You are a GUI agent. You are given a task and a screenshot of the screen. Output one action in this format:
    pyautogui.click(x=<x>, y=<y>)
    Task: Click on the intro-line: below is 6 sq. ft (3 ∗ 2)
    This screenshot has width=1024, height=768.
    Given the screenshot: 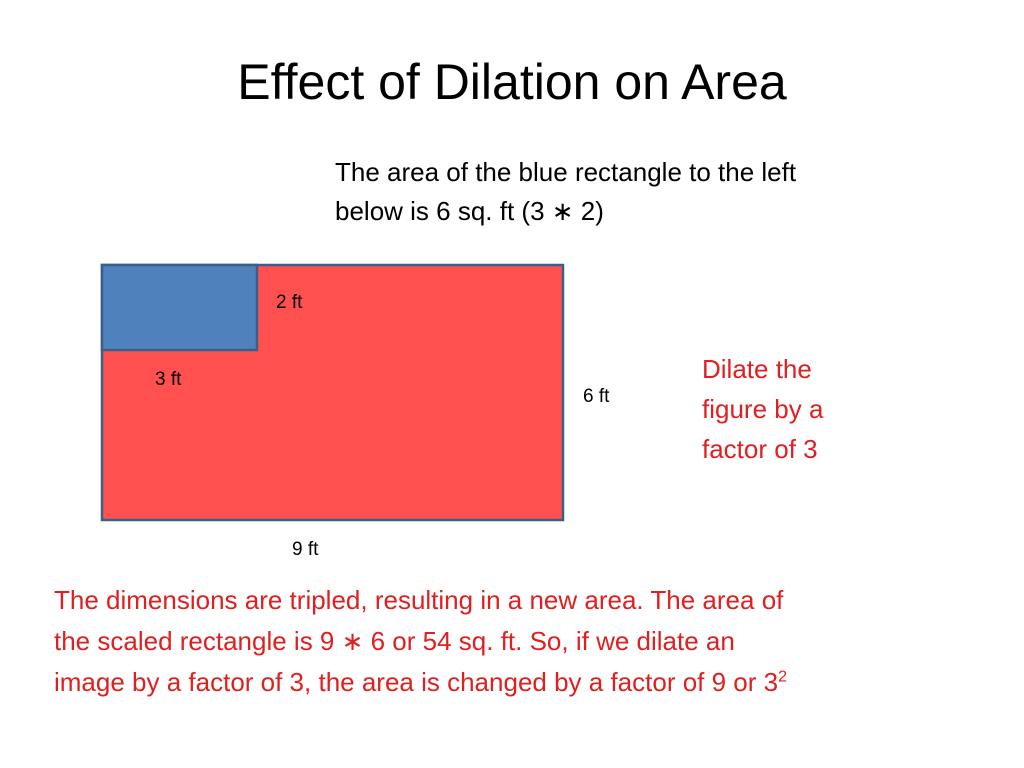 What is the action you would take?
    pyautogui.click(x=469, y=211)
    